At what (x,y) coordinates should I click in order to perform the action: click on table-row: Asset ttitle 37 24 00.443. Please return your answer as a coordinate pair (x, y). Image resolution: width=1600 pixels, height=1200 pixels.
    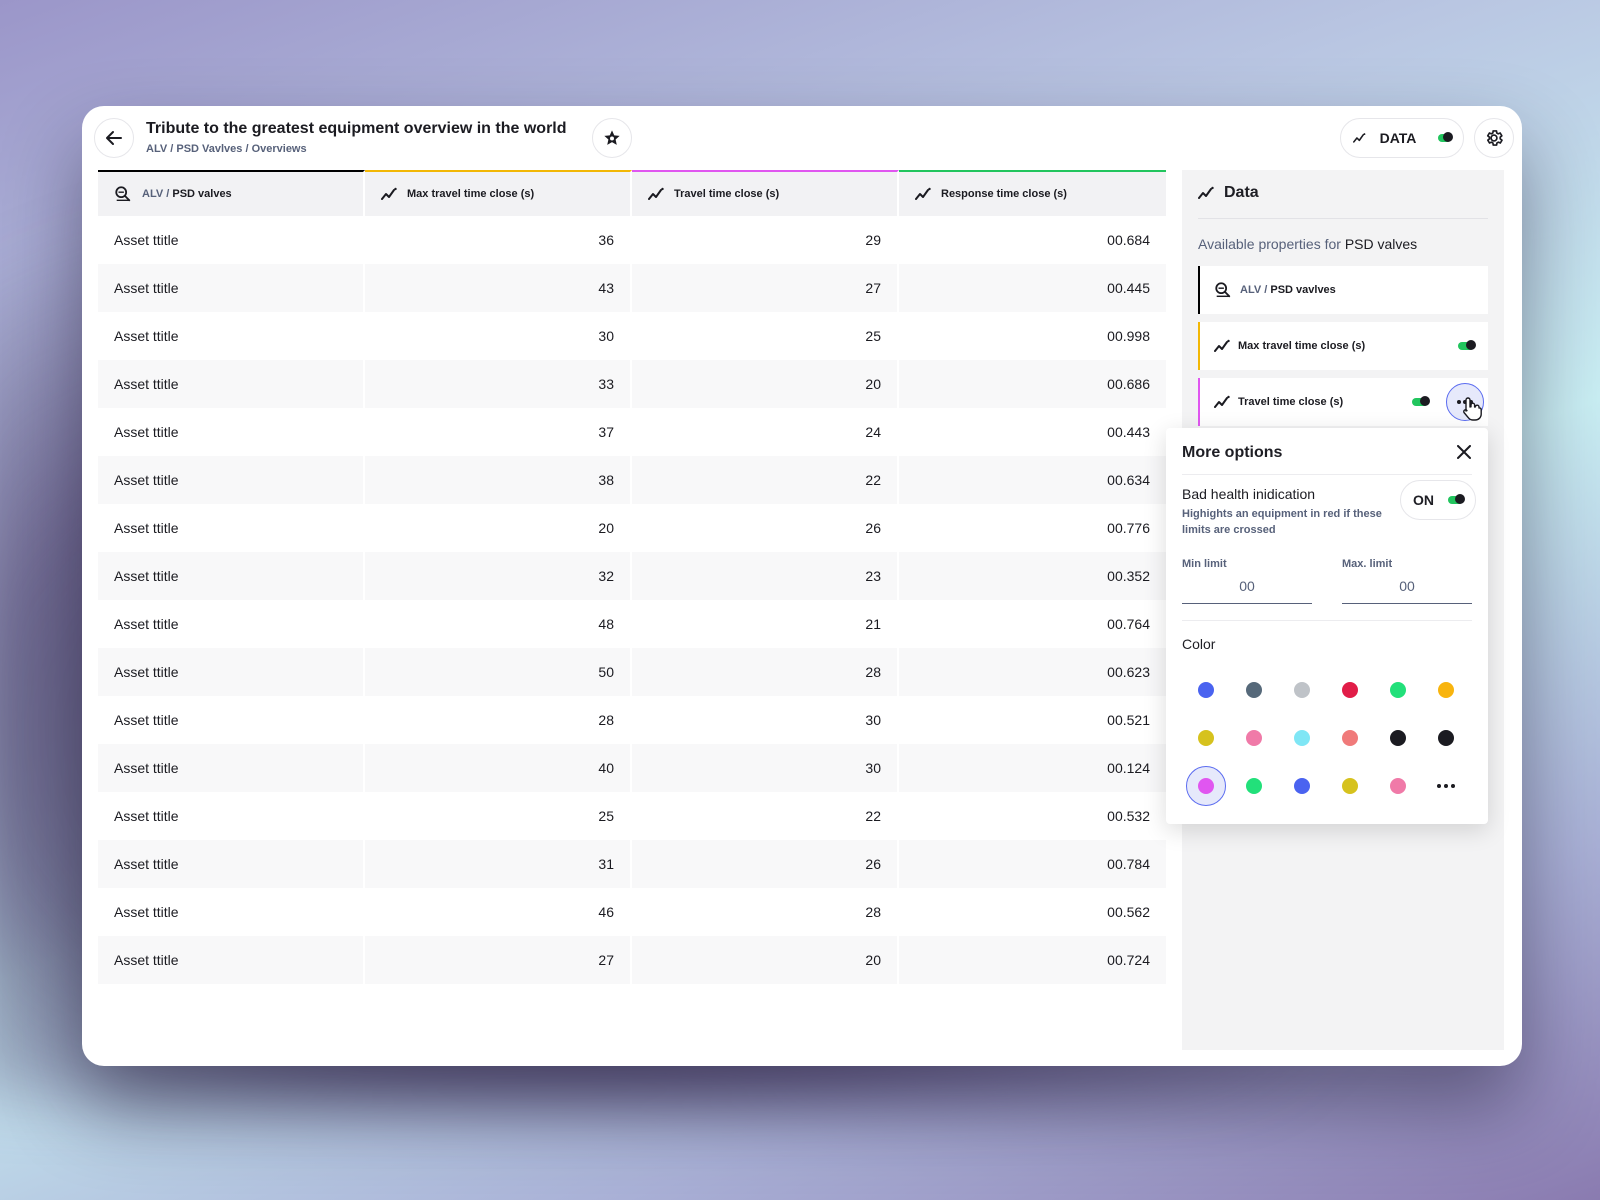
    Looking at the image, I should click on (632, 432).